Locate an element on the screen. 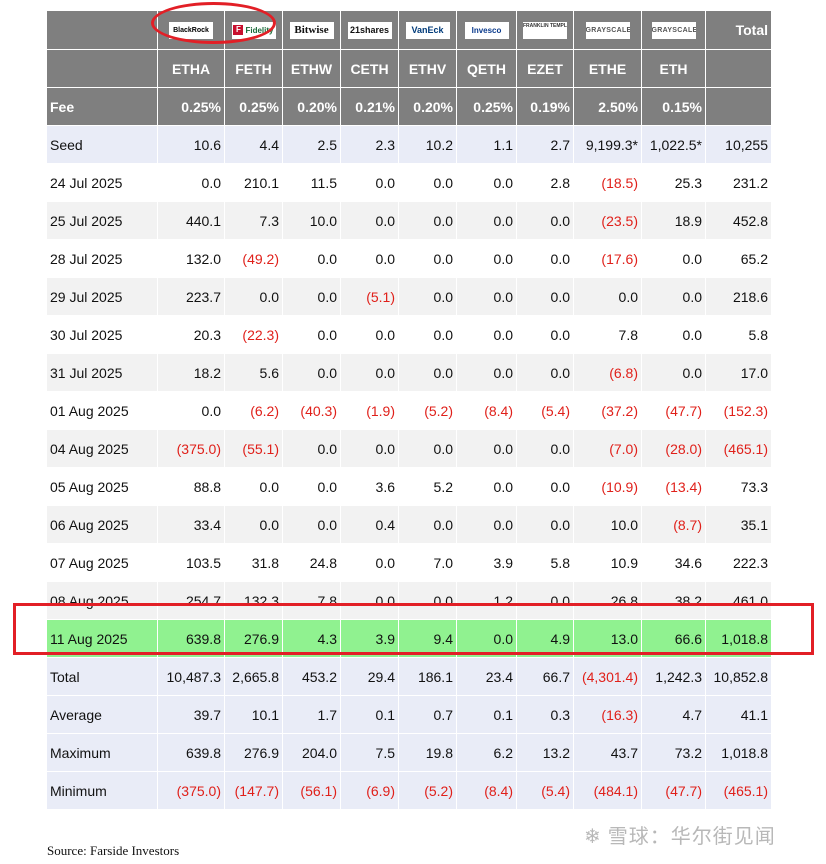  flow-cell: (5.2) is located at coordinates (427, 410).